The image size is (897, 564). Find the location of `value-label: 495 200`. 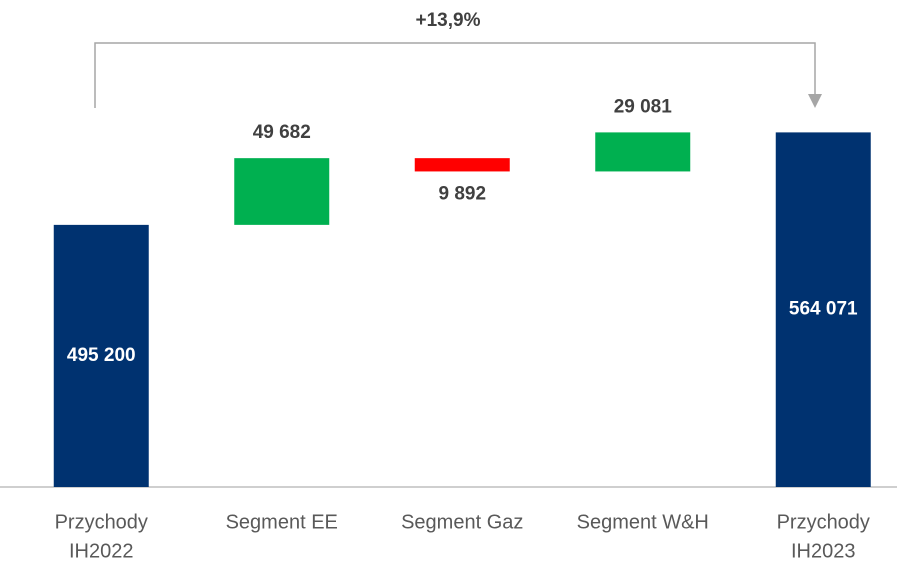

value-label: 495 200 is located at coordinates (101, 355).